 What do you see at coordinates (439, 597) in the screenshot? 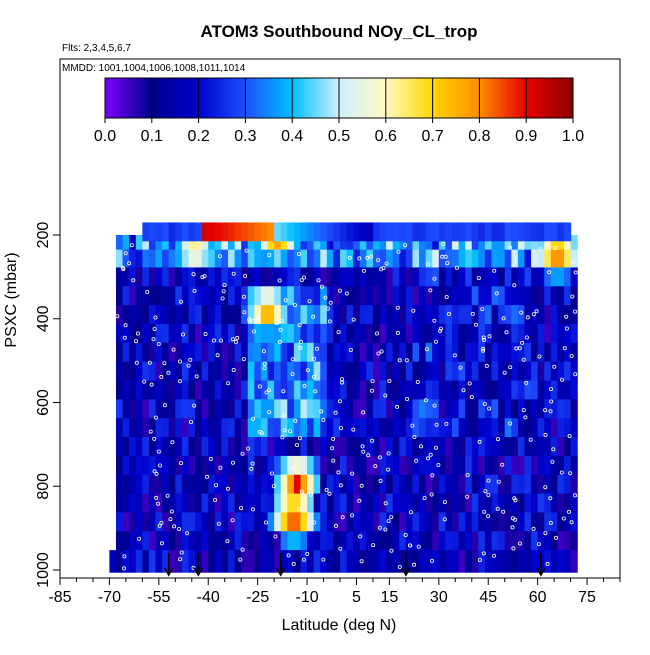
I see `x-tick-label: 30` at bounding box center [439, 597].